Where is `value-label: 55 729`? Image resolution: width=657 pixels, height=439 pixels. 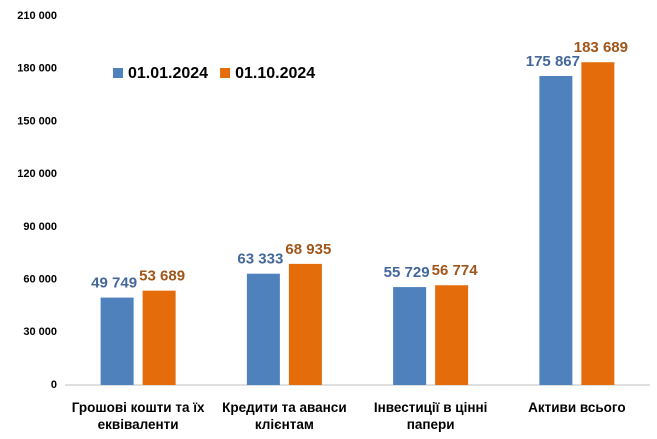
value-label: 55 729 is located at coordinates (407, 272).